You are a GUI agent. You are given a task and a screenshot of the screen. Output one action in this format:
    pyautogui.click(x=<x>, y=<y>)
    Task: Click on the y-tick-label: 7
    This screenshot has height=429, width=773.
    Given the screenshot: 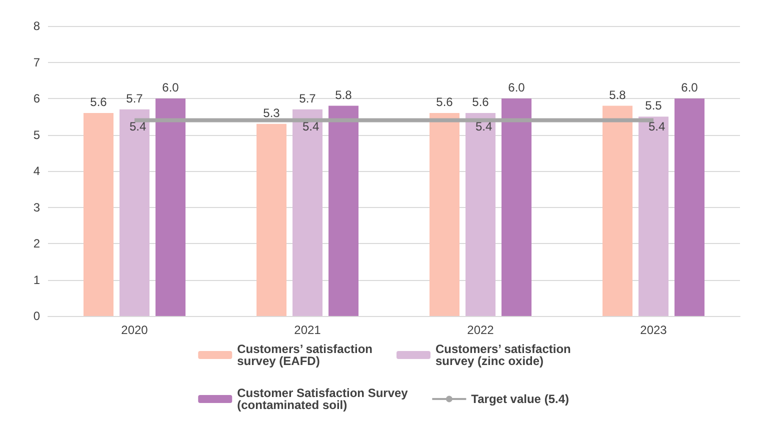 What is the action you would take?
    pyautogui.click(x=36, y=62)
    